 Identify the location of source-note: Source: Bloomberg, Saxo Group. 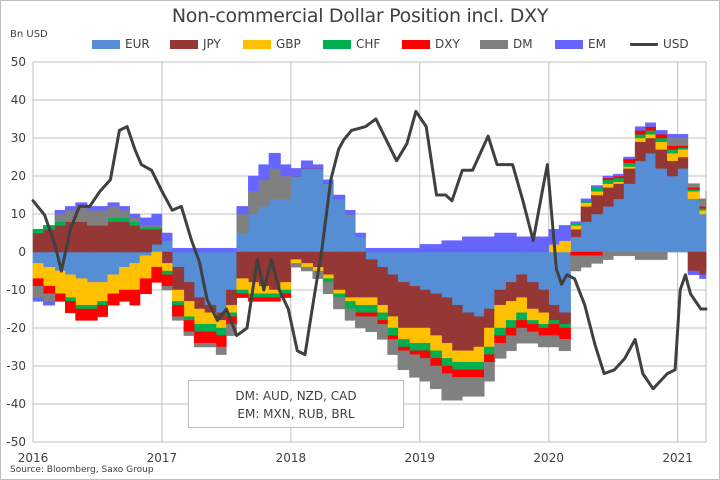
(82, 470).